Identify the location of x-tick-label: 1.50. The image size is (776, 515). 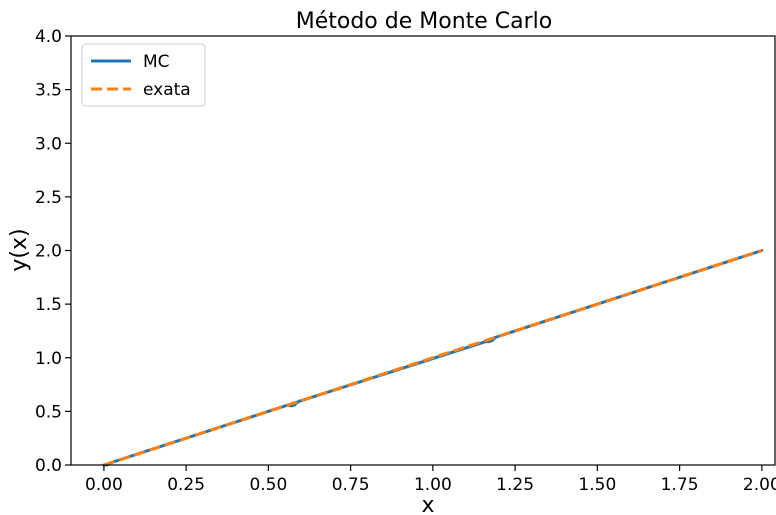
(597, 485).